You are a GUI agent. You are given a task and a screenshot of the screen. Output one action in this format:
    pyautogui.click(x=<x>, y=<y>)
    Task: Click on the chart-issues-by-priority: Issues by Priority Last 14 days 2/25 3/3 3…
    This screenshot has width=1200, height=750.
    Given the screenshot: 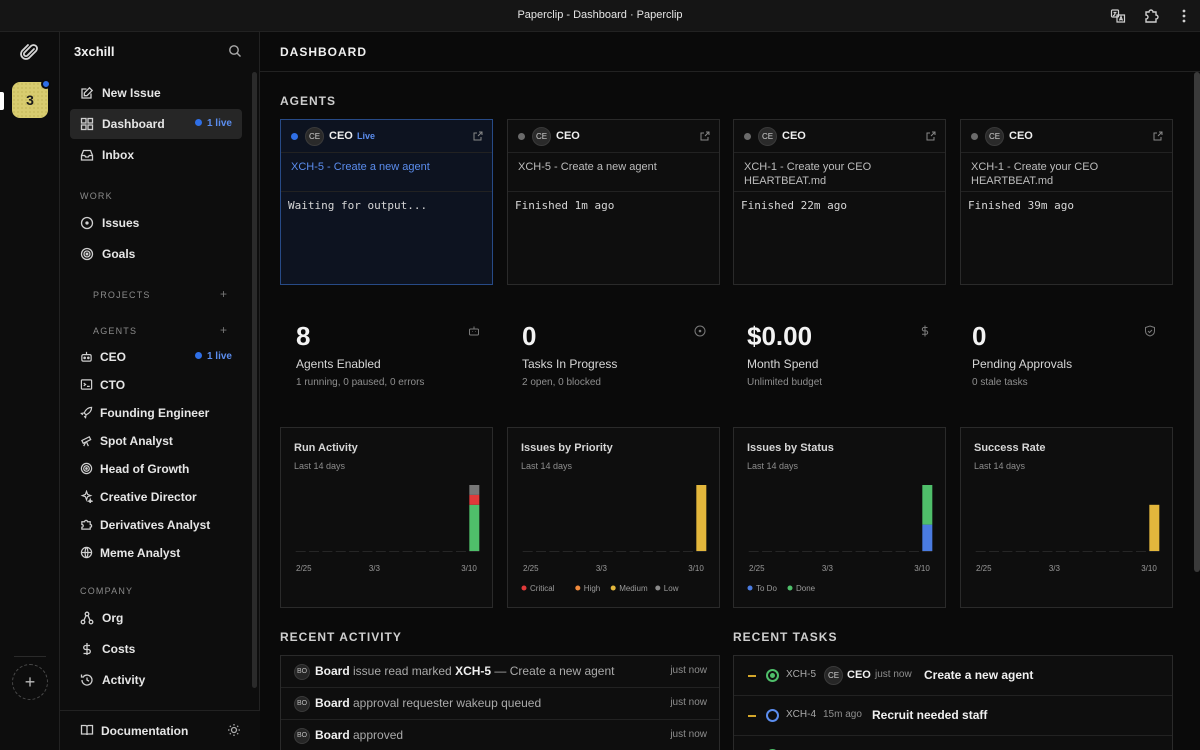 What is the action you would take?
    pyautogui.click(x=613, y=517)
    